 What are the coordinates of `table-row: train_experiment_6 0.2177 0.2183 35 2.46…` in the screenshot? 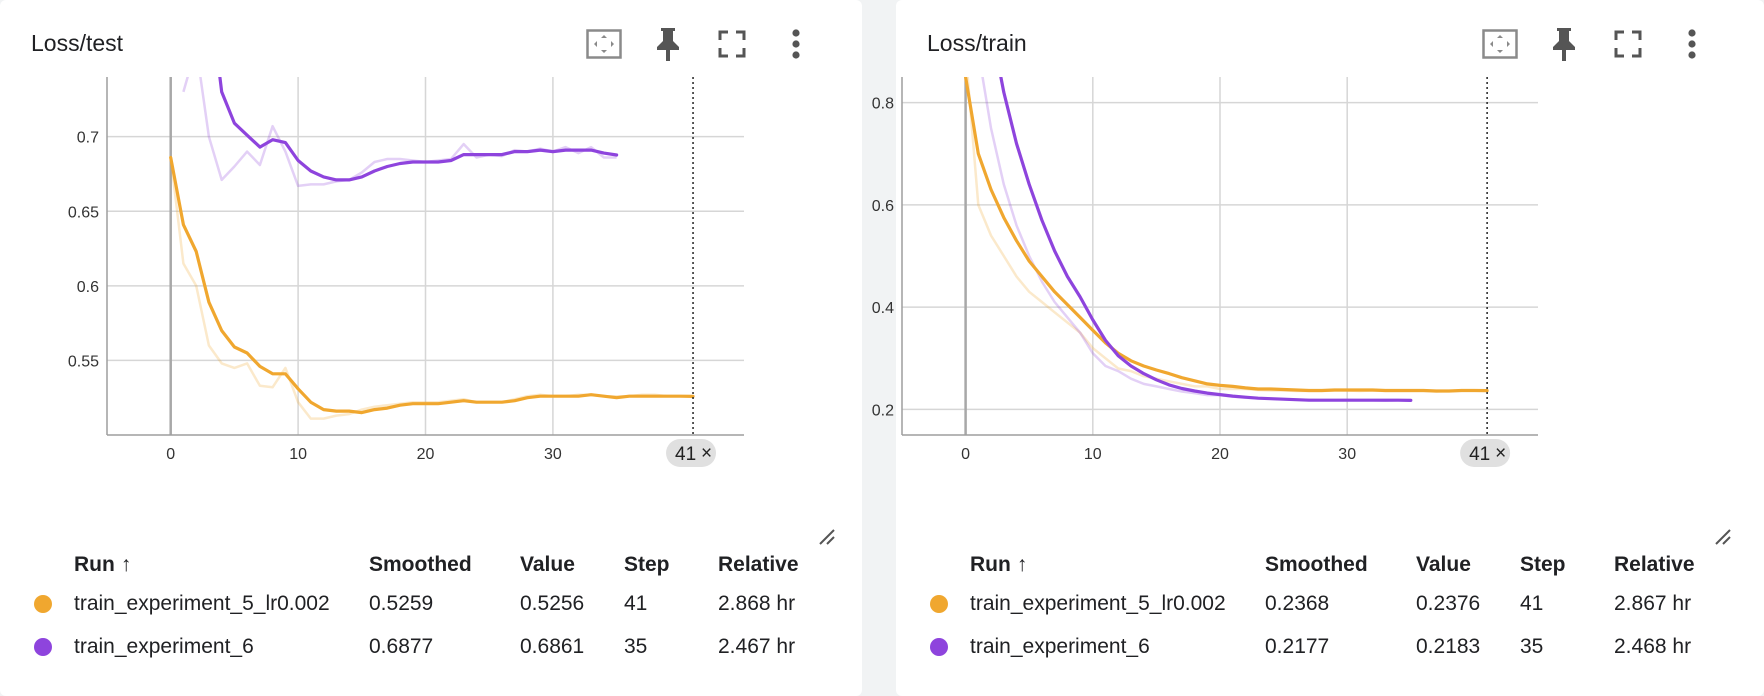 It's located at (1327, 646).